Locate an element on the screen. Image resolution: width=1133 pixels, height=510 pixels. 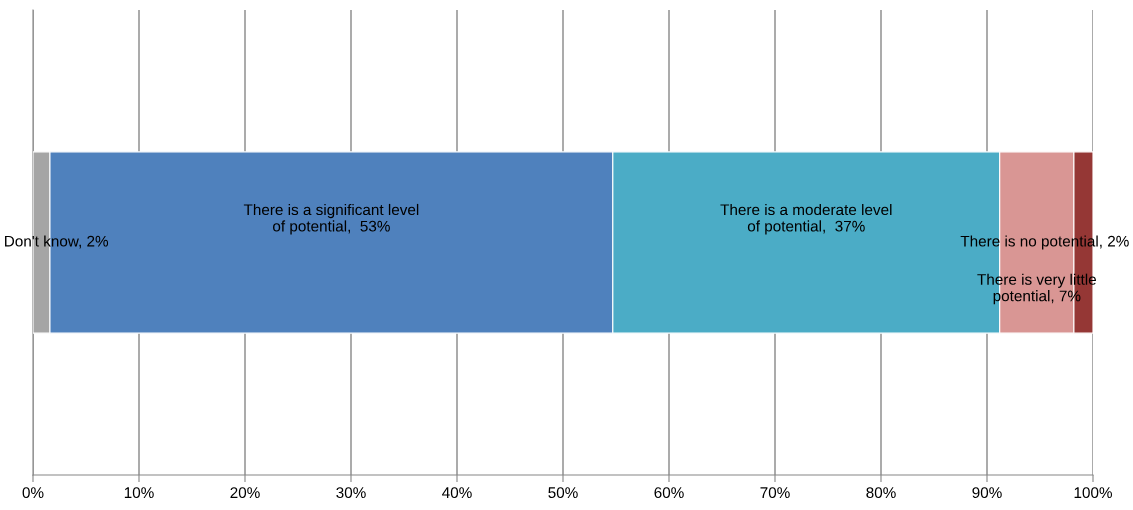
x-tick-label: 70% is located at coordinates (775, 493).